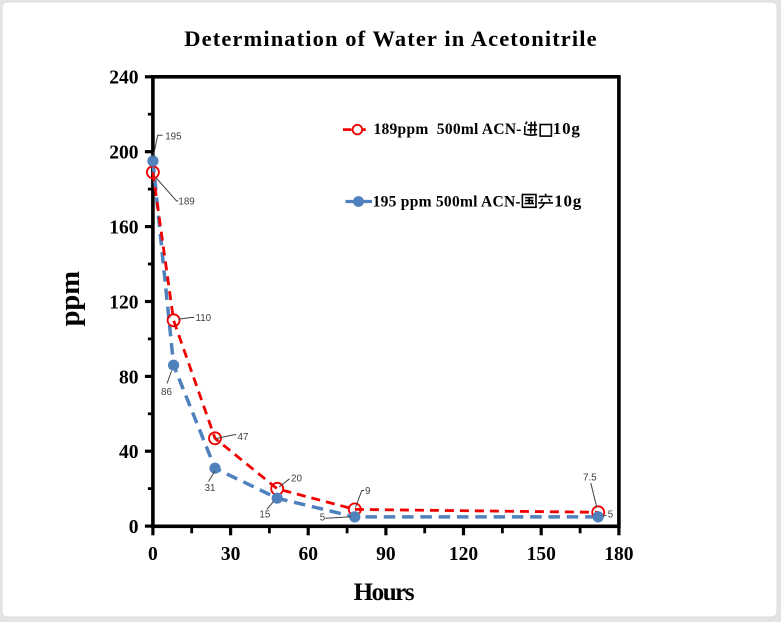 This screenshot has width=781, height=622. Describe the element at coordinates (70, 299) in the screenshot. I see `svg-text: ppm` at that location.